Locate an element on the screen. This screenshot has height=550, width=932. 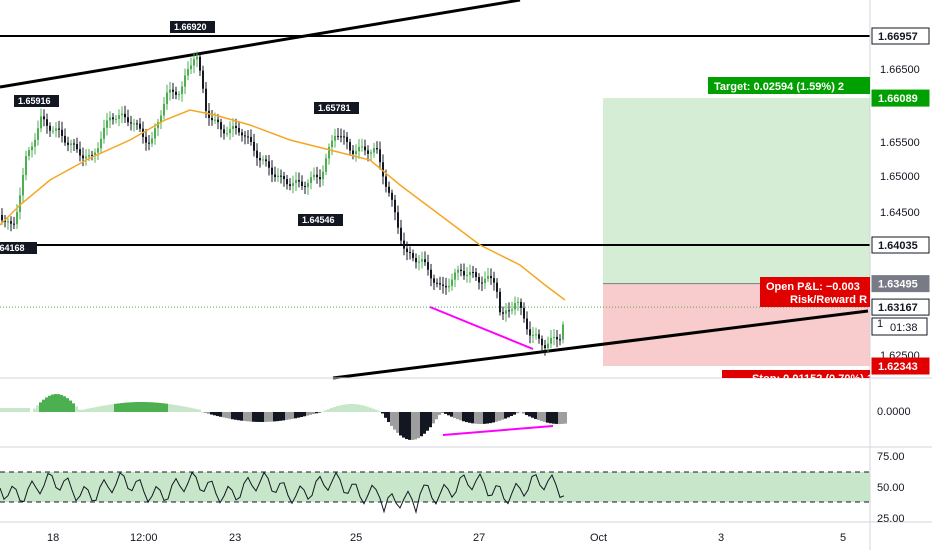
macd-axis: 0.0000 is located at coordinates (894, 412).